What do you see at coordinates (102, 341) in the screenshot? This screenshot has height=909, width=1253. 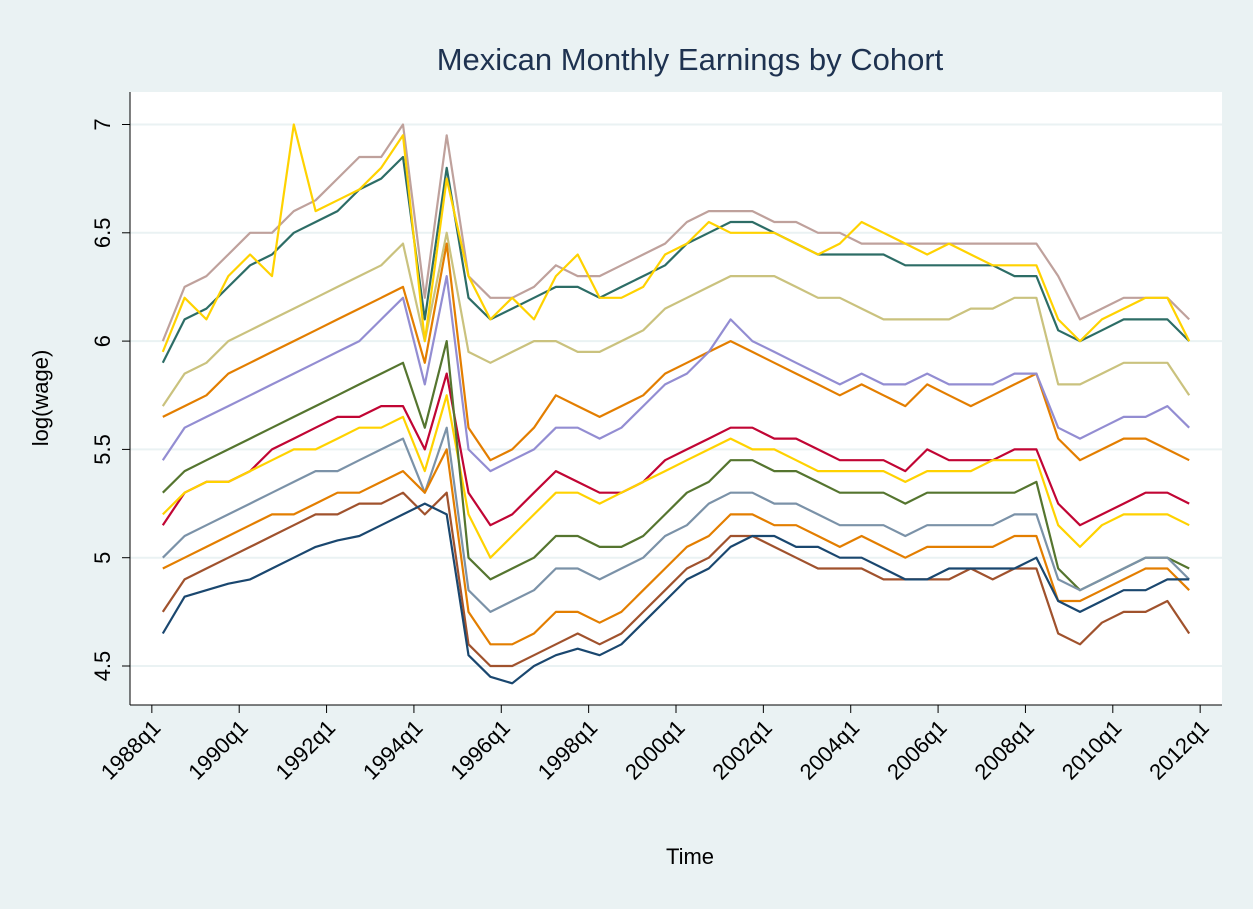 I see `y-tick-label: 6` at bounding box center [102, 341].